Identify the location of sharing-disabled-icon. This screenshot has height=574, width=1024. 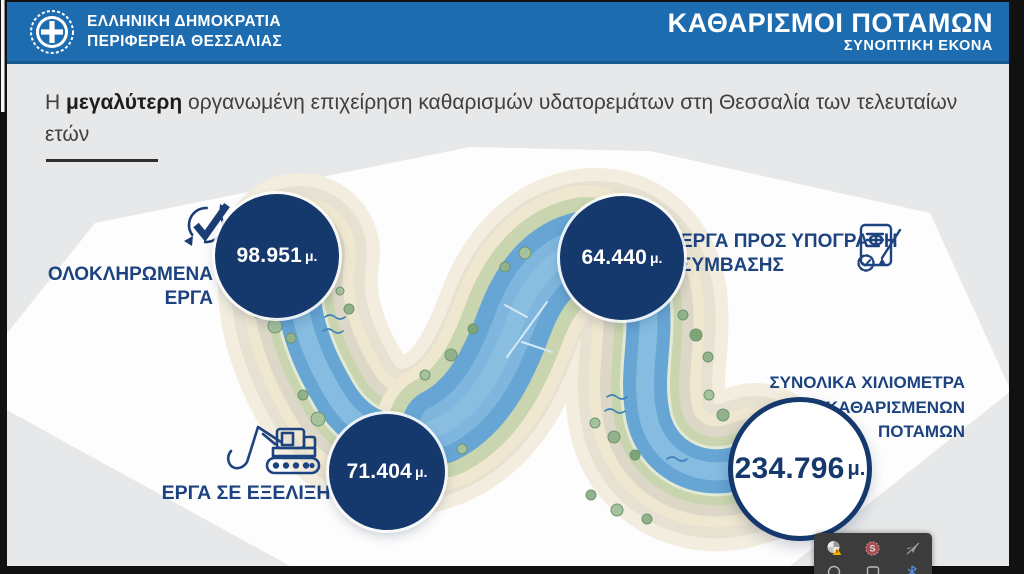
(912, 548).